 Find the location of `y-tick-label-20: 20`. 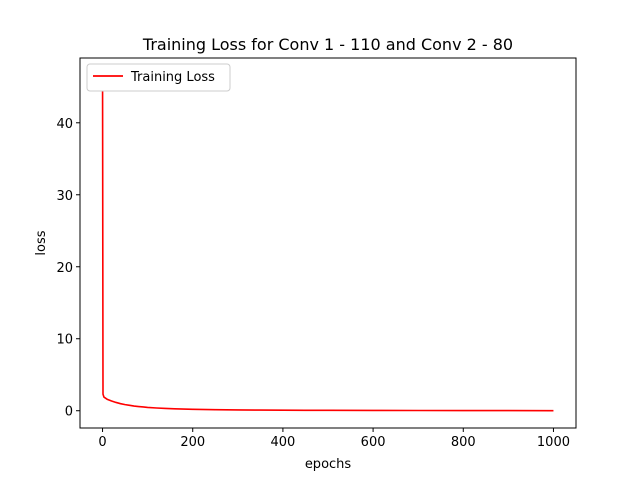

y-tick-label-20: 20 is located at coordinates (64, 268).